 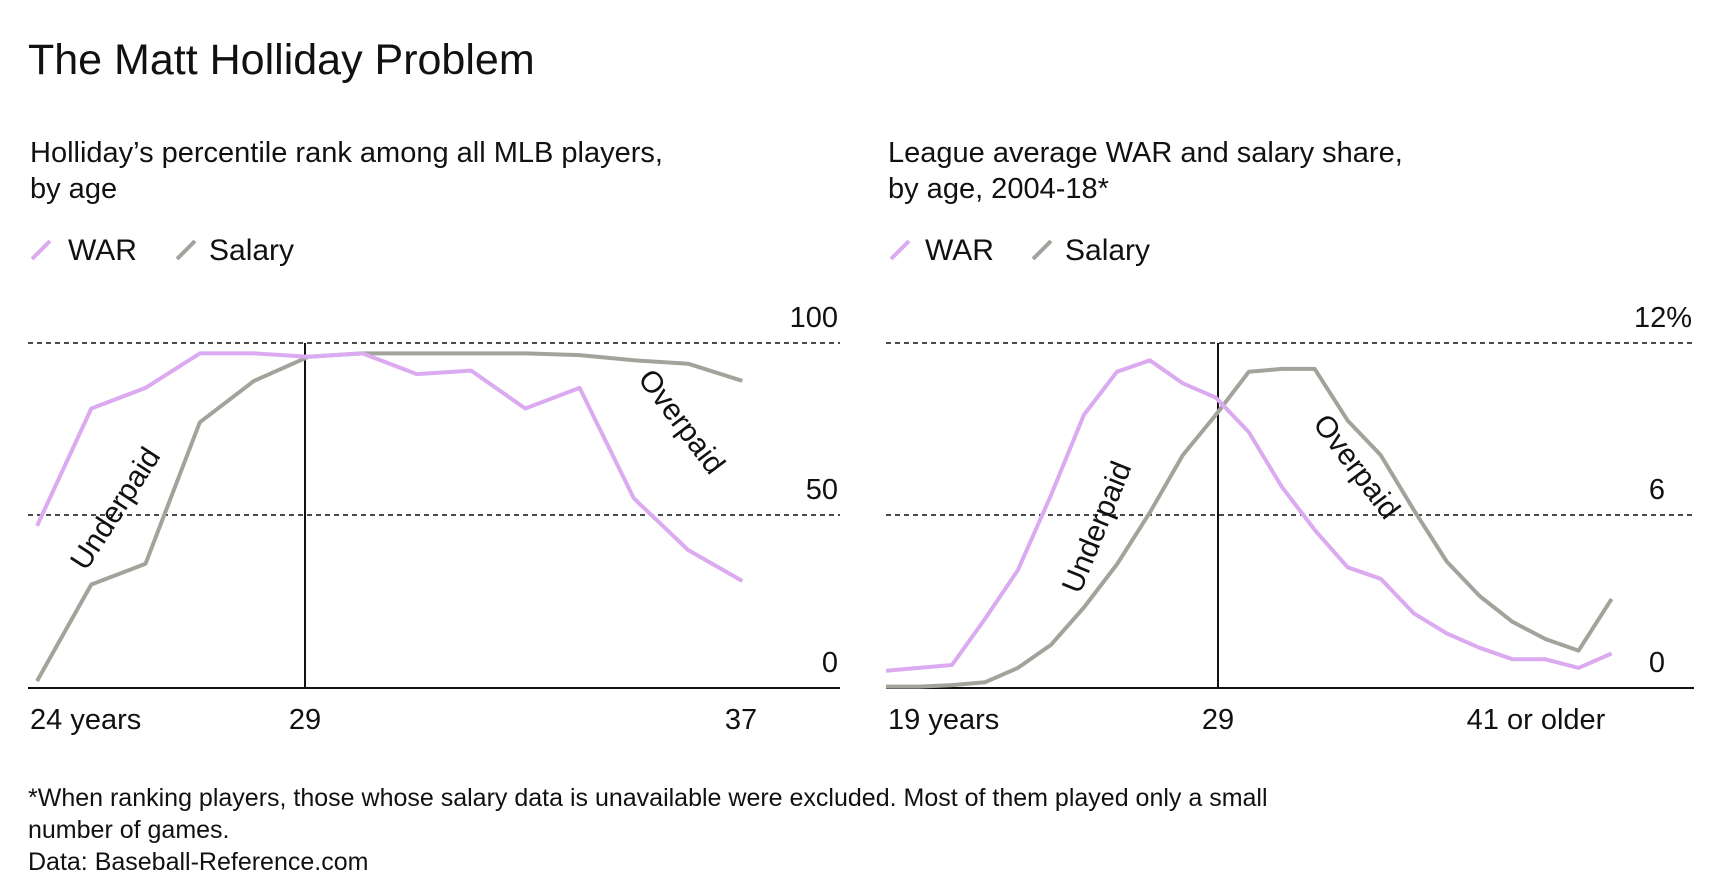 I want to click on left-legend-war-swatch, so click(x=41, y=250).